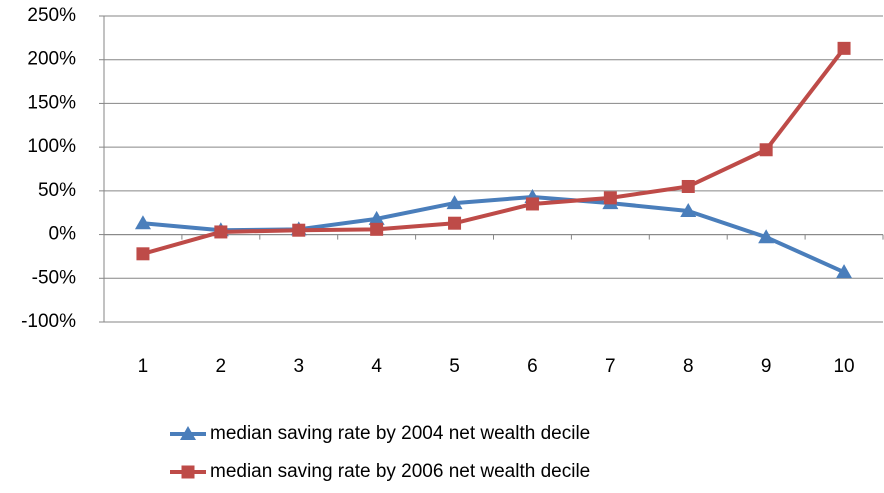  I want to click on y-tick-label: 0%, so click(63, 234).